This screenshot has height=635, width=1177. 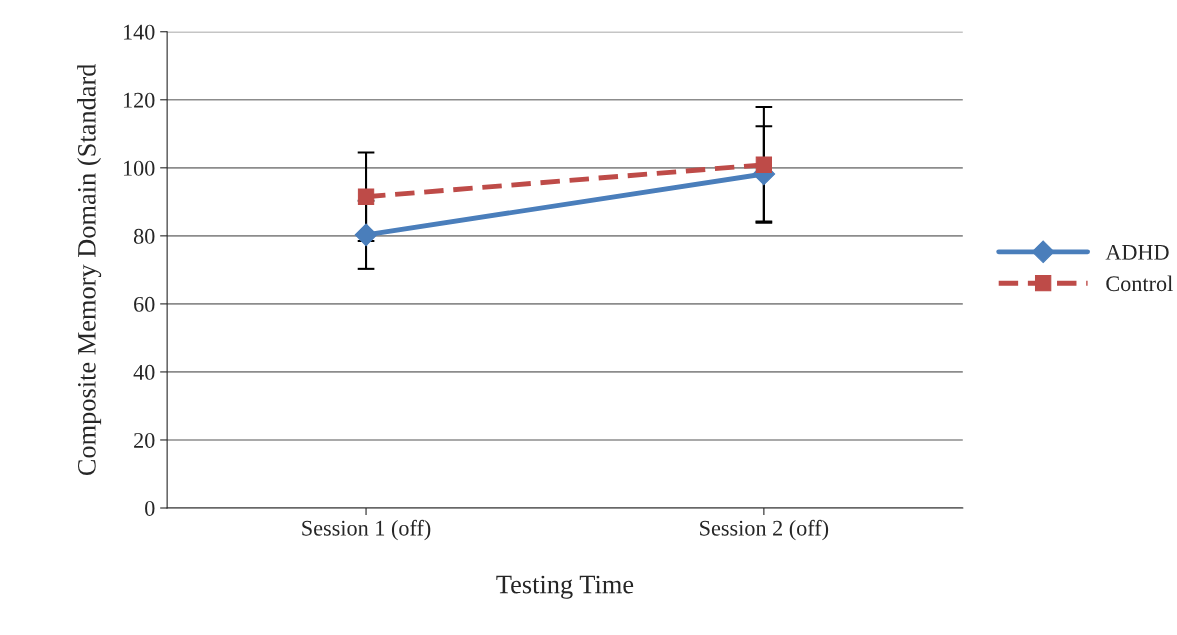 What do you see at coordinates (144, 304) in the screenshot?
I see `y-tick-label: 60` at bounding box center [144, 304].